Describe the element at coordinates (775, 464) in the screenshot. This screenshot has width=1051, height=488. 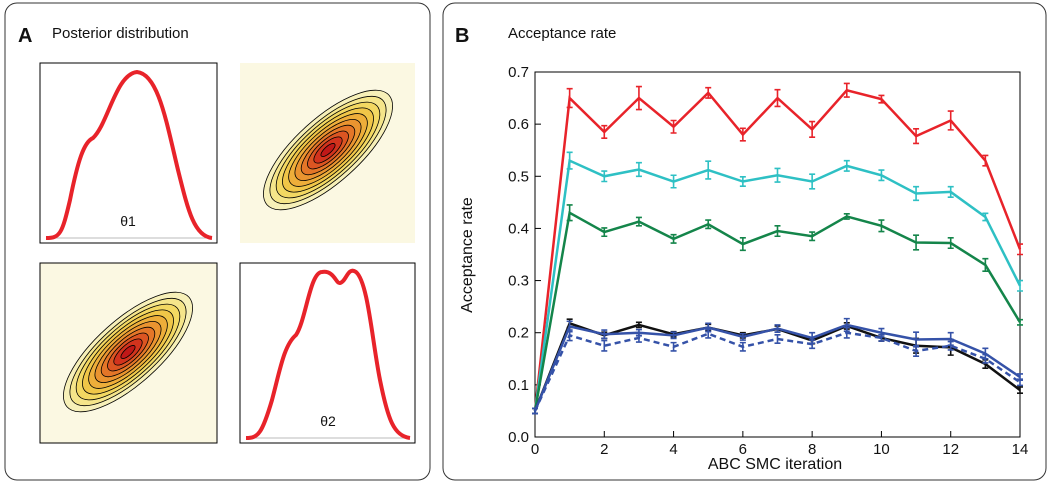
I see `x-axis-label: ABC SMC iteration` at that location.